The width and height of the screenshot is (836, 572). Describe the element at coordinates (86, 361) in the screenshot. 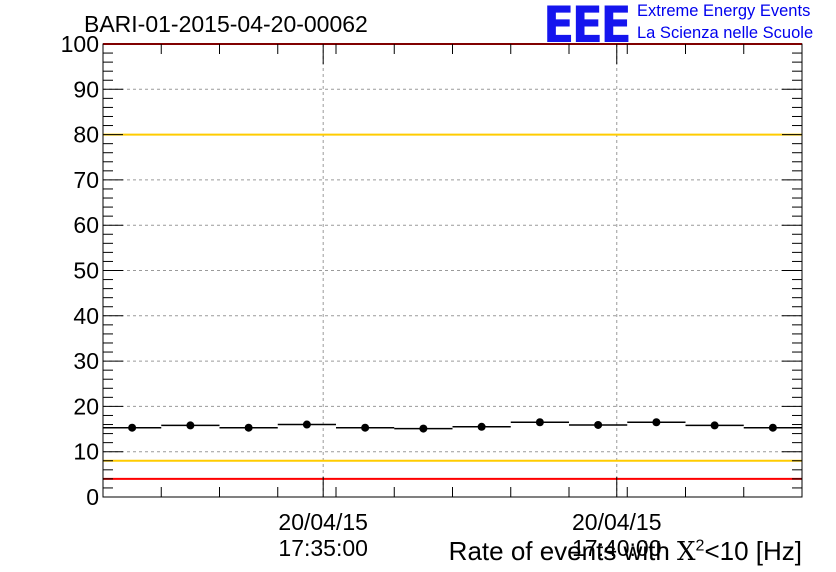

I see `y-tick-label: 30` at that location.